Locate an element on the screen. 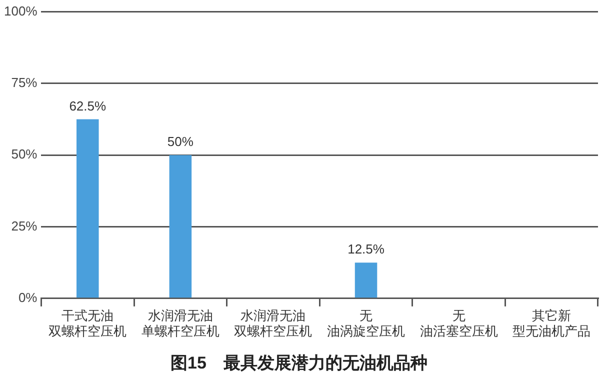 The height and width of the screenshot is (376, 600). data-label: 62.5% is located at coordinates (88, 106).